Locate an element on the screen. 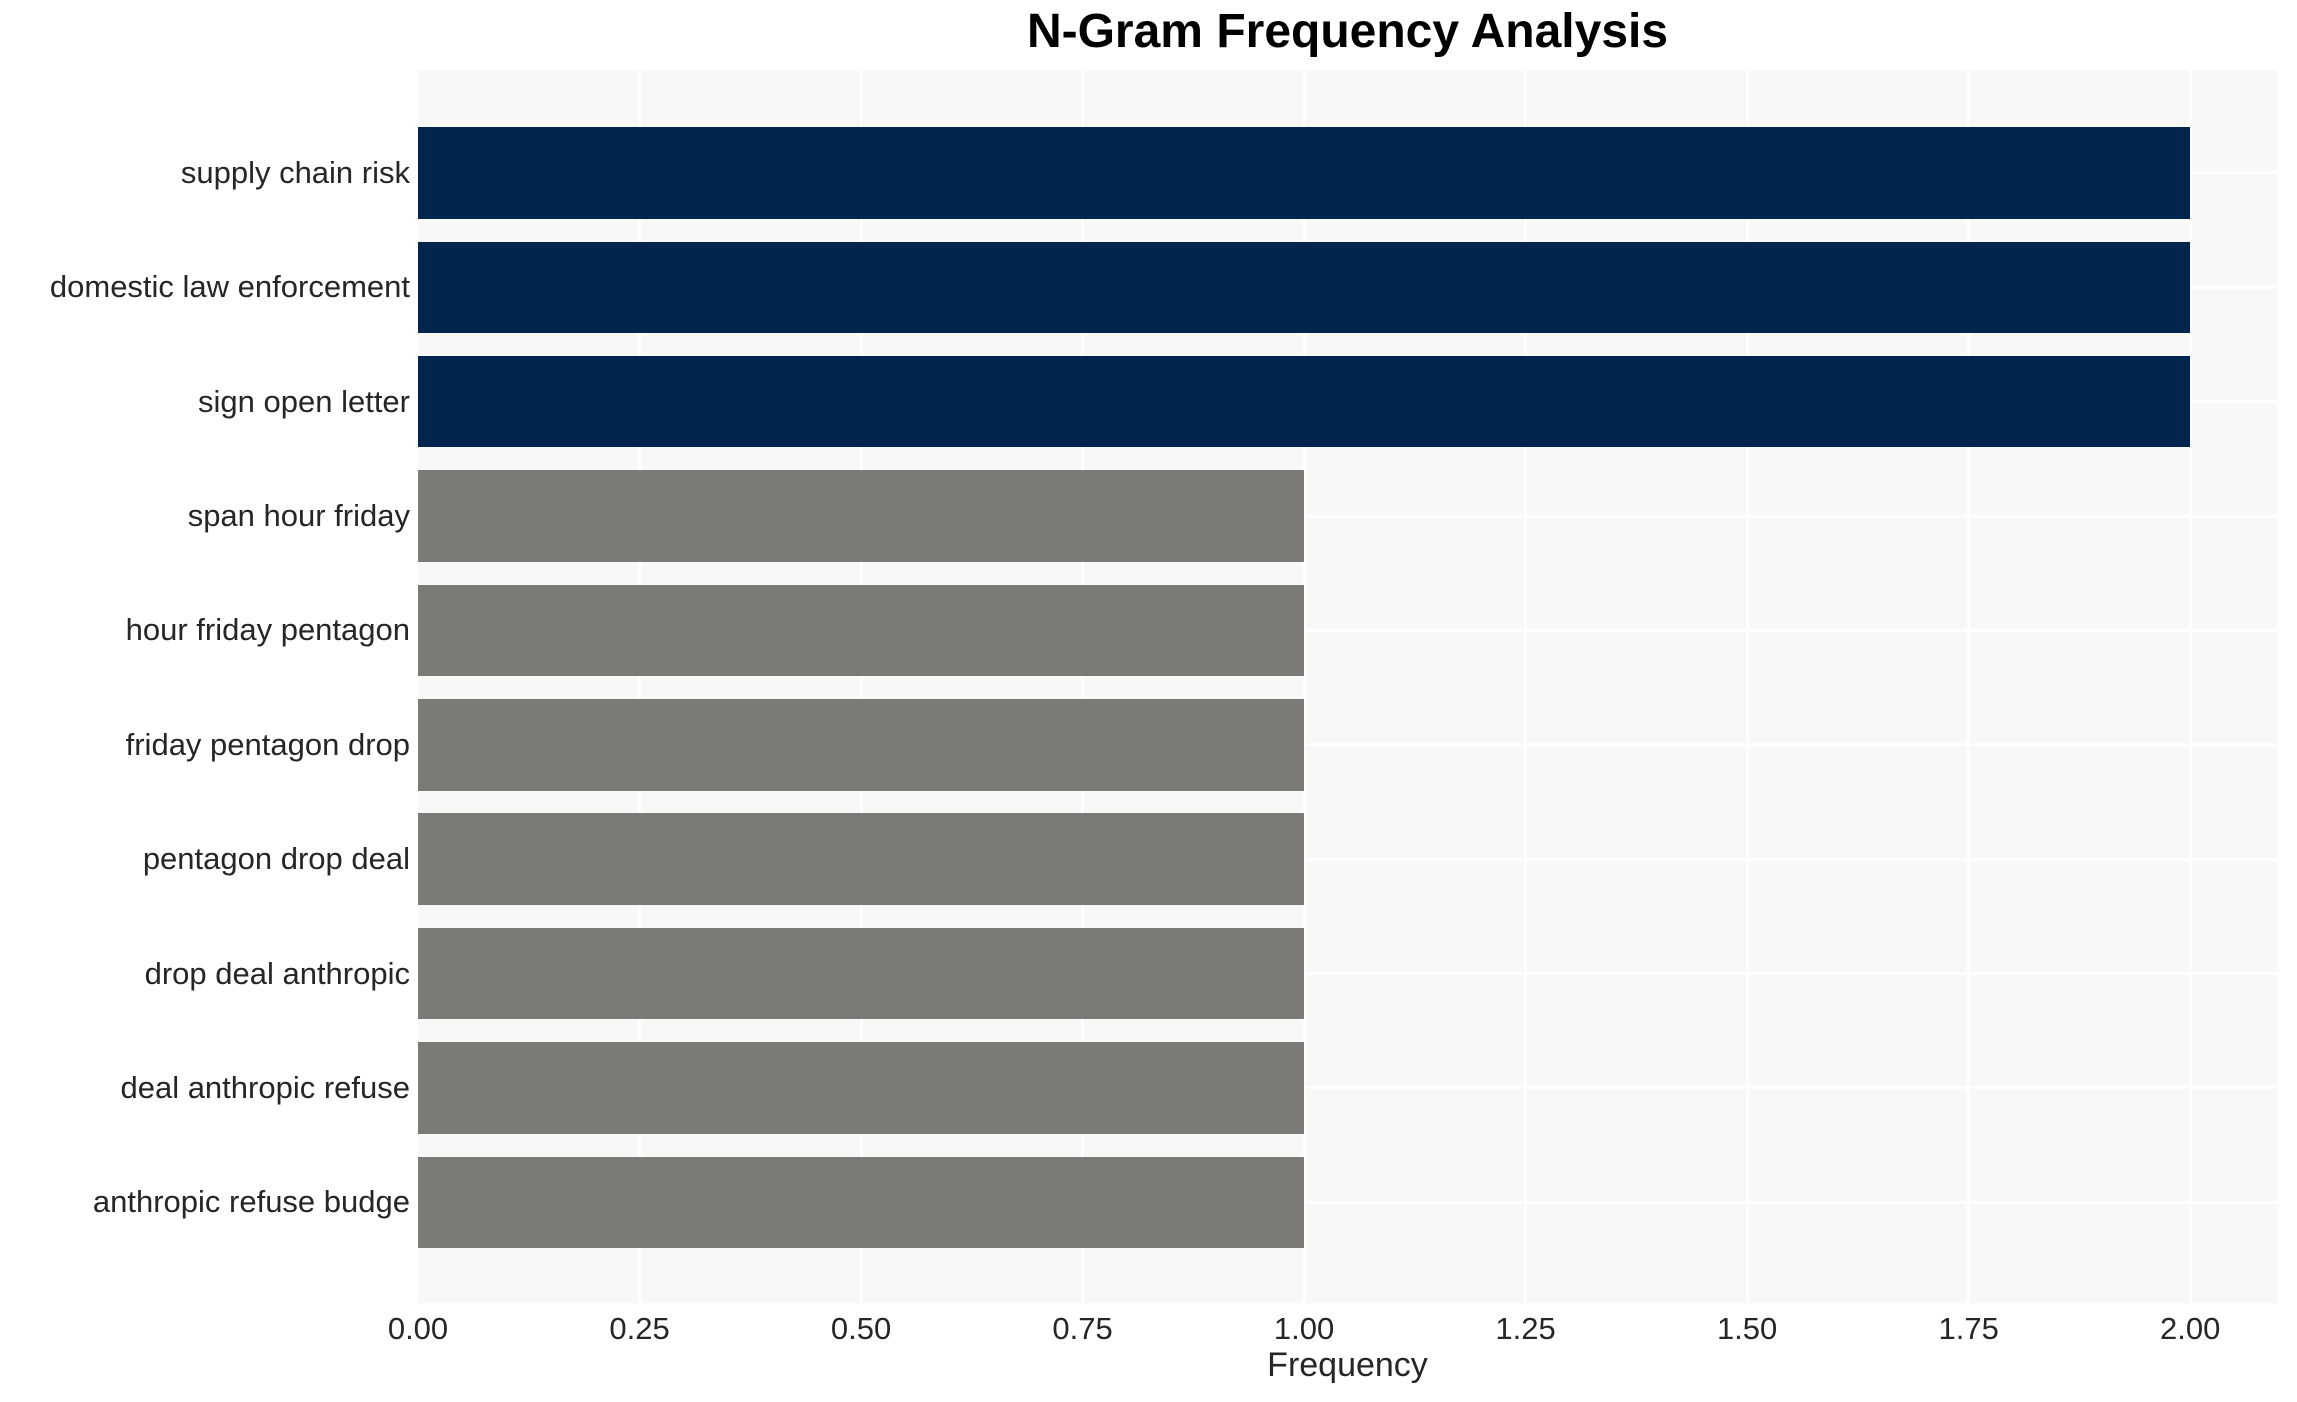 The width and height of the screenshot is (2297, 1402). y-label-friday-pentagon-drop: friday pentagon drop is located at coordinates (267, 744).